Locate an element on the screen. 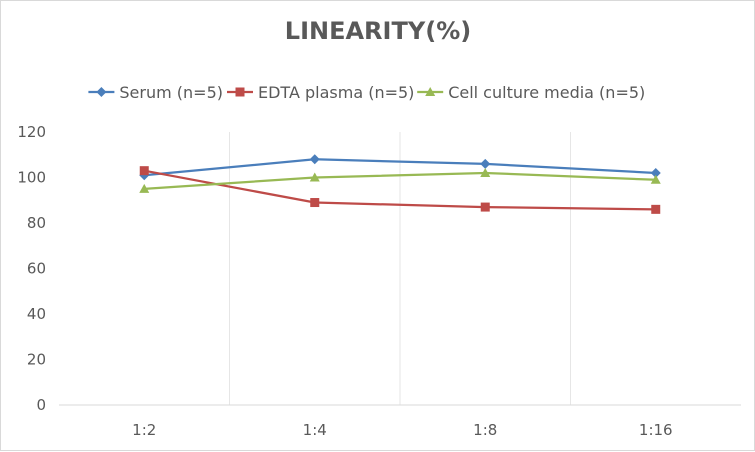  series-layer is located at coordinates (400, 184).